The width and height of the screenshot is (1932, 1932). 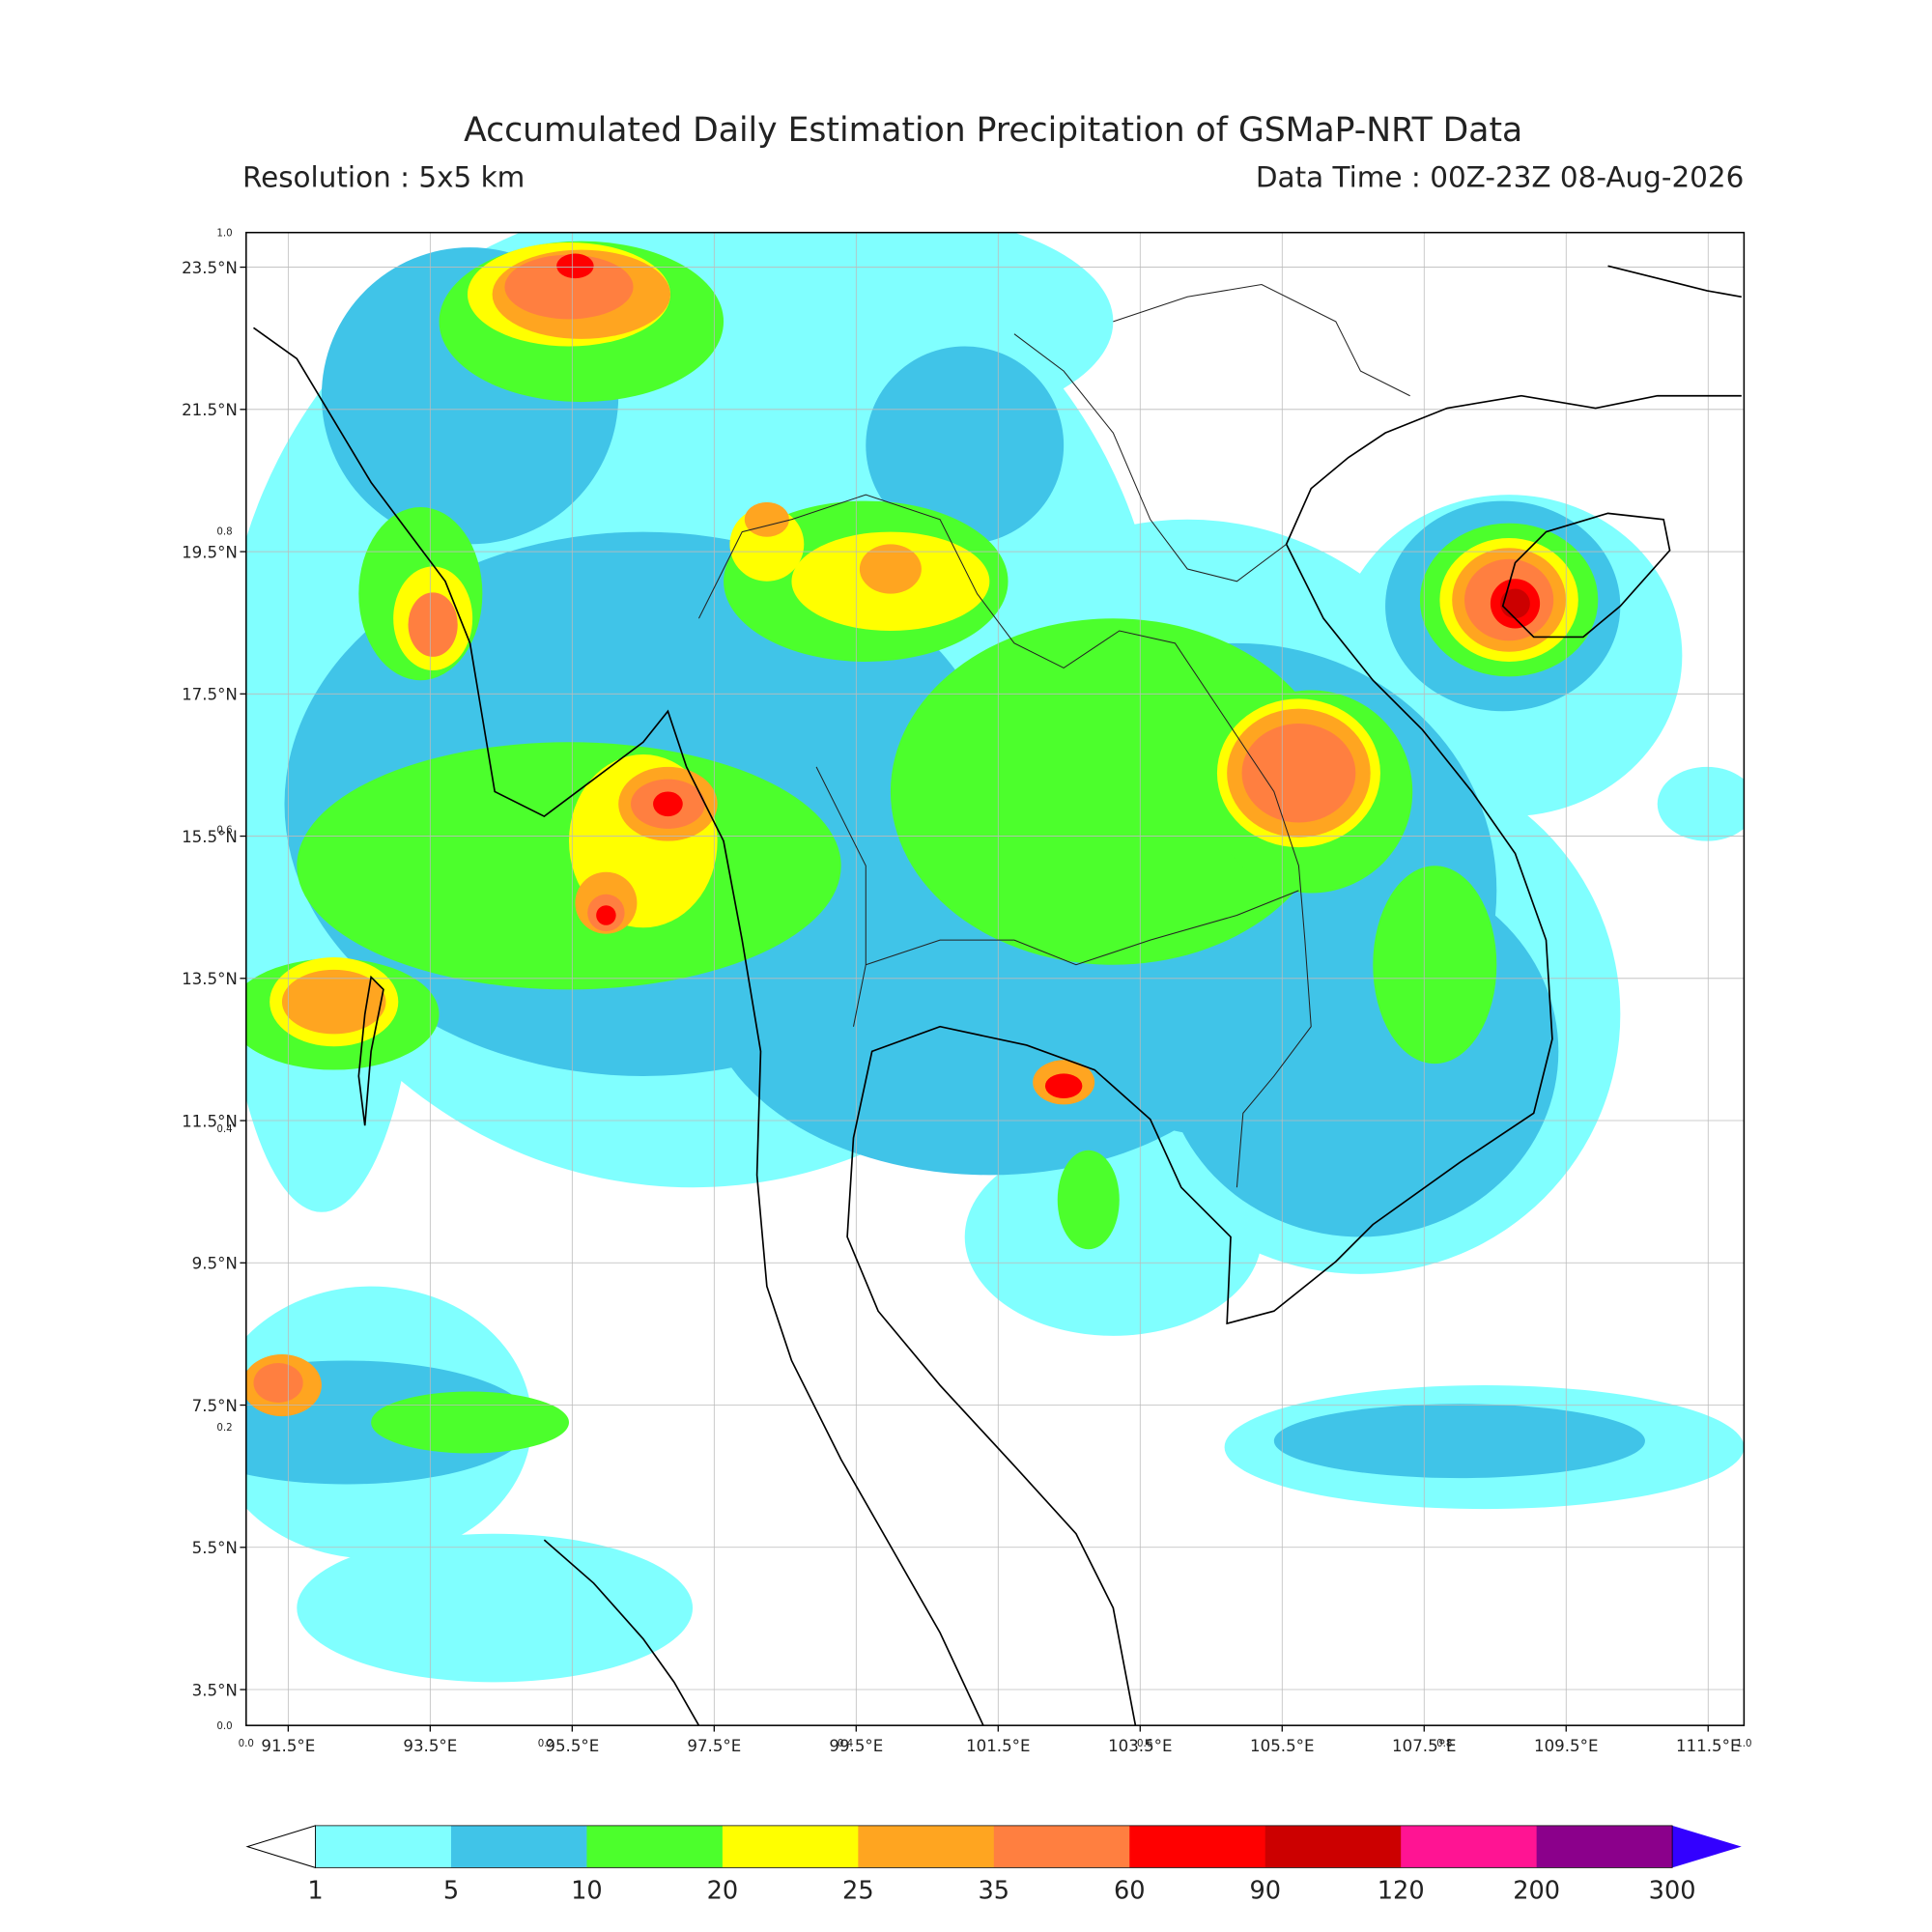 What do you see at coordinates (1536, 1890) in the screenshot?
I see `colorbar-label: 200` at bounding box center [1536, 1890].